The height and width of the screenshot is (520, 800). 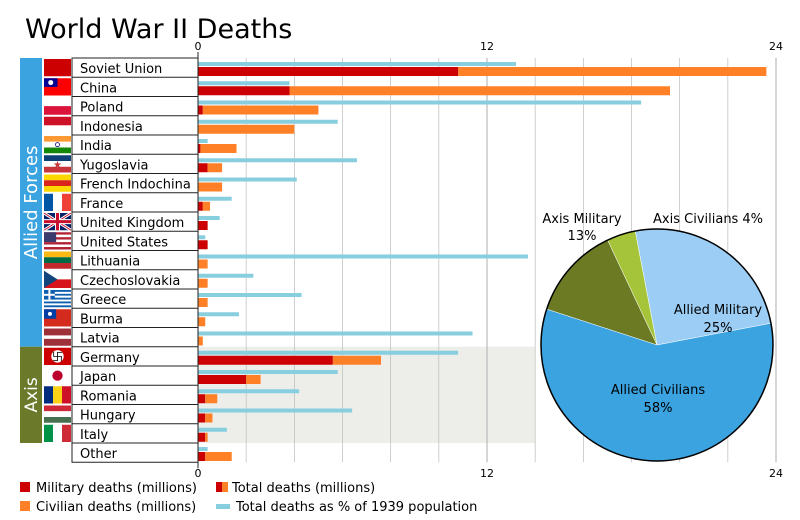 What do you see at coordinates (111, 127) in the screenshot?
I see `category-label: Indonesia` at bounding box center [111, 127].